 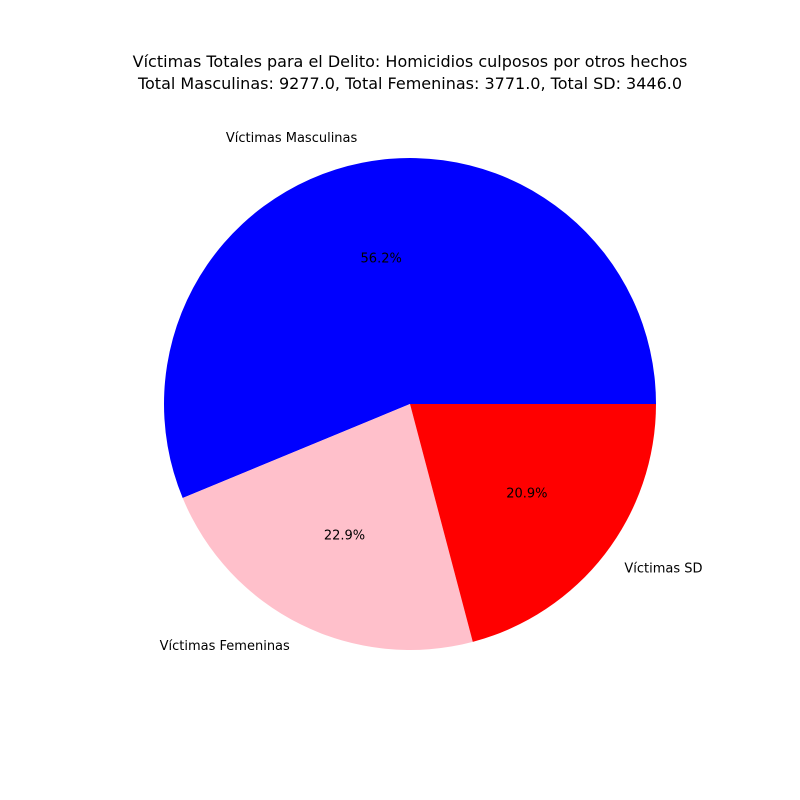 What do you see at coordinates (381, 259) in the screenshot?
I see `slice-percent-0: 56.2%` at bounding box center [381, 259].